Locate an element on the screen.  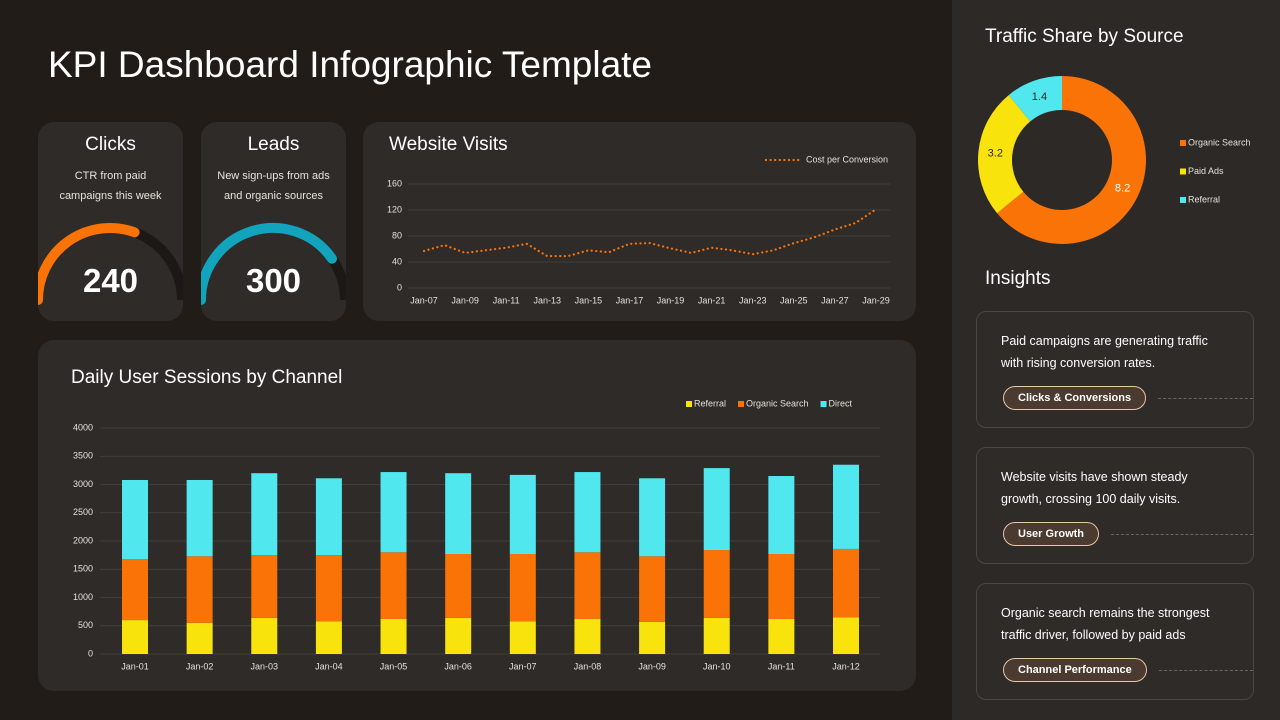
x-tick-label: Jan-05 is located at coordinates (394, 666).